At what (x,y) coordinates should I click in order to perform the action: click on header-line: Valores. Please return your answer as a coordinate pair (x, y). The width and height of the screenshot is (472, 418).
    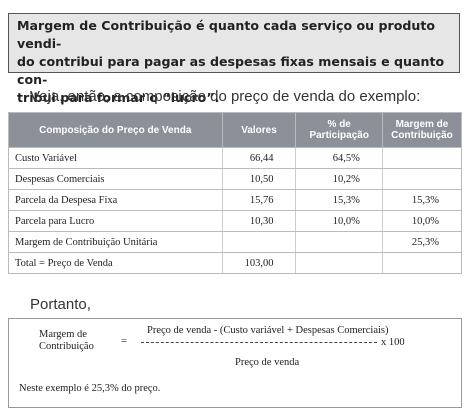
    Looking at the image, I should click on (259, 130).